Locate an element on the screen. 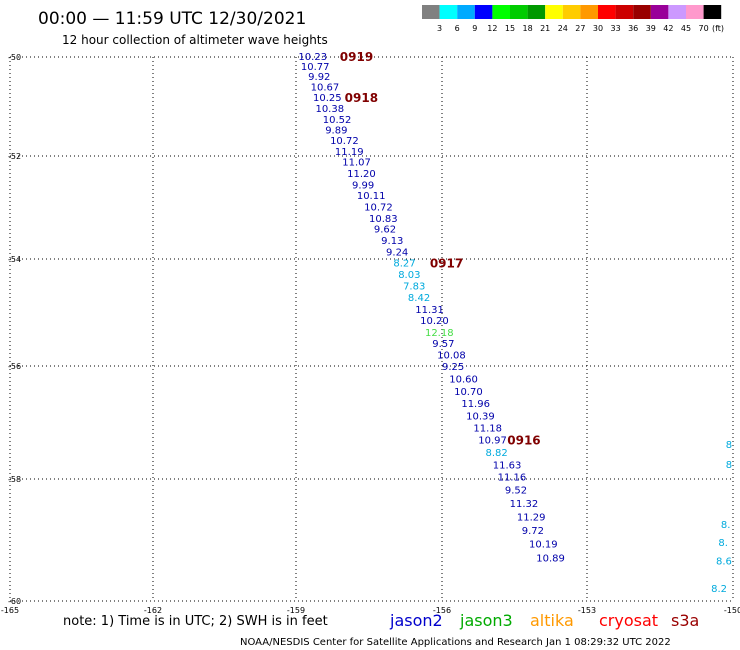  color-scale-legend: 3 6 9 12 15 18 21 24 27 30 33 36 39 42 45 70 (ft) is located at coordinates (573, 19).